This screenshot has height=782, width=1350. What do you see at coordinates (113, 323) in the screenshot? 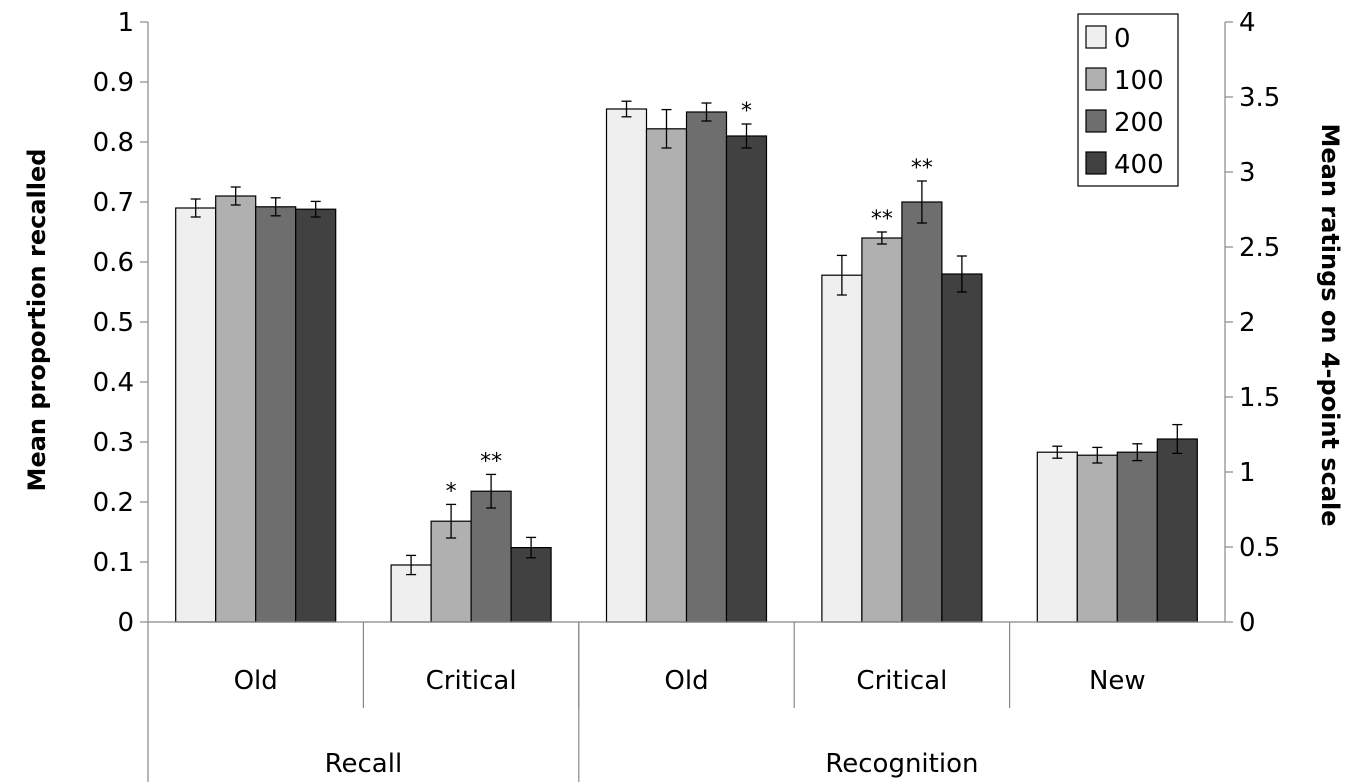
I see `y-tick-label: 0.5` at bounding box center [113, 323].